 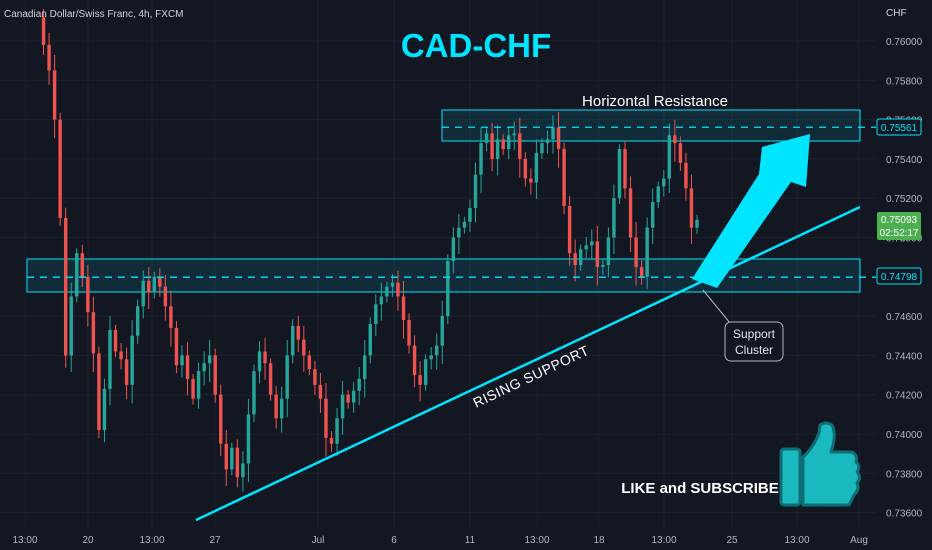 I want to click on resistance-zone, so click(x=651, y=125).